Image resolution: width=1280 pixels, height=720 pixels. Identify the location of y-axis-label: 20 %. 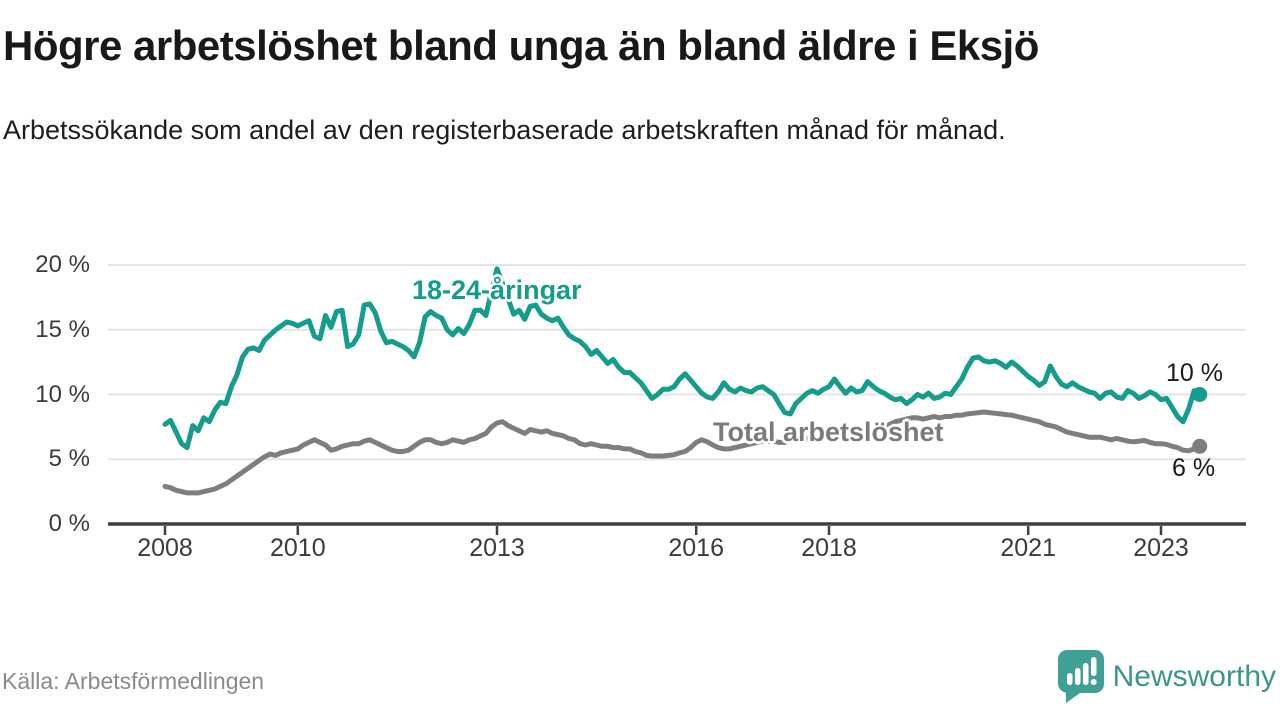
(62, 264).